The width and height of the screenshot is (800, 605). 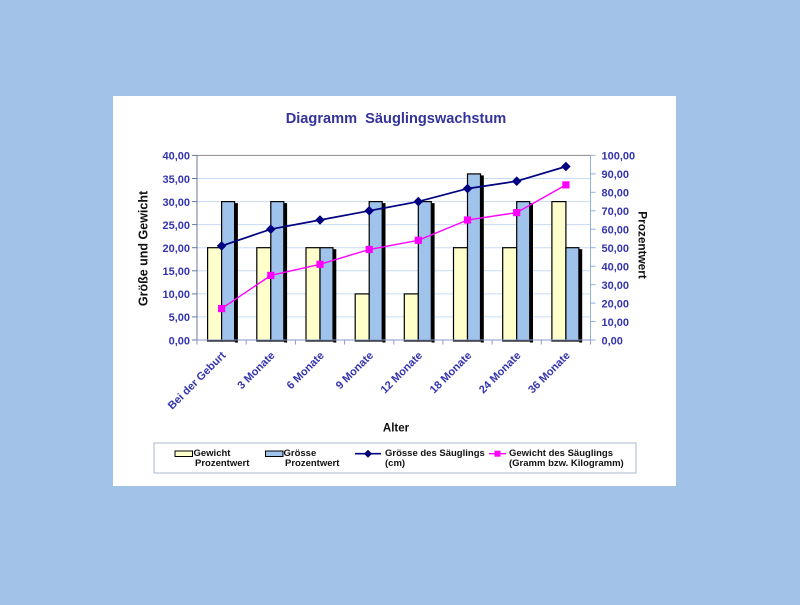 What do you see at coordinates (616, 194) in the screenshot?
I see `svg-text: 80,00` at bounding box center [616, 194].